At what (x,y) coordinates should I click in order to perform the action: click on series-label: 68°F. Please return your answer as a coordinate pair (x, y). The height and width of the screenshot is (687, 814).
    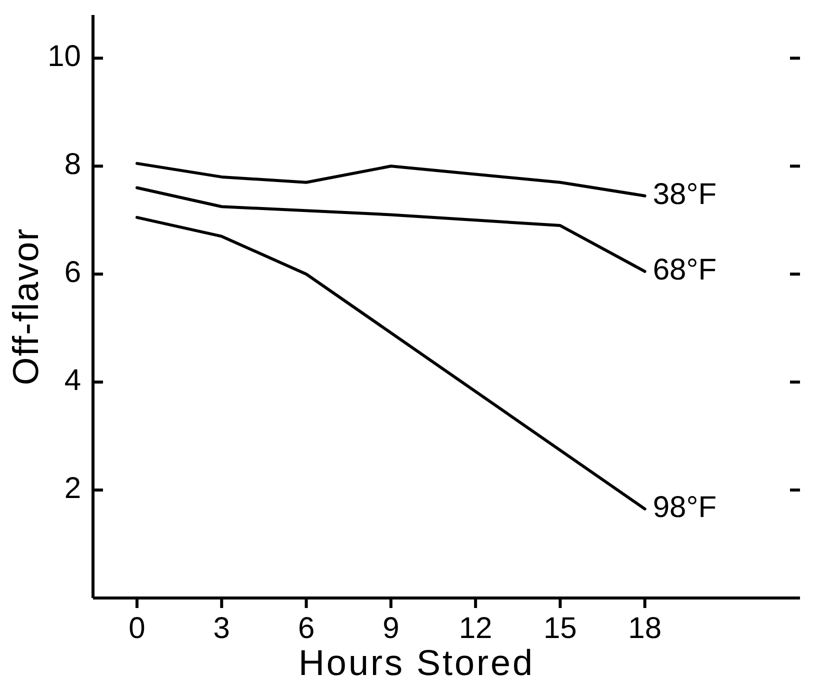
    Looking at the image, I should click on (684, 269).